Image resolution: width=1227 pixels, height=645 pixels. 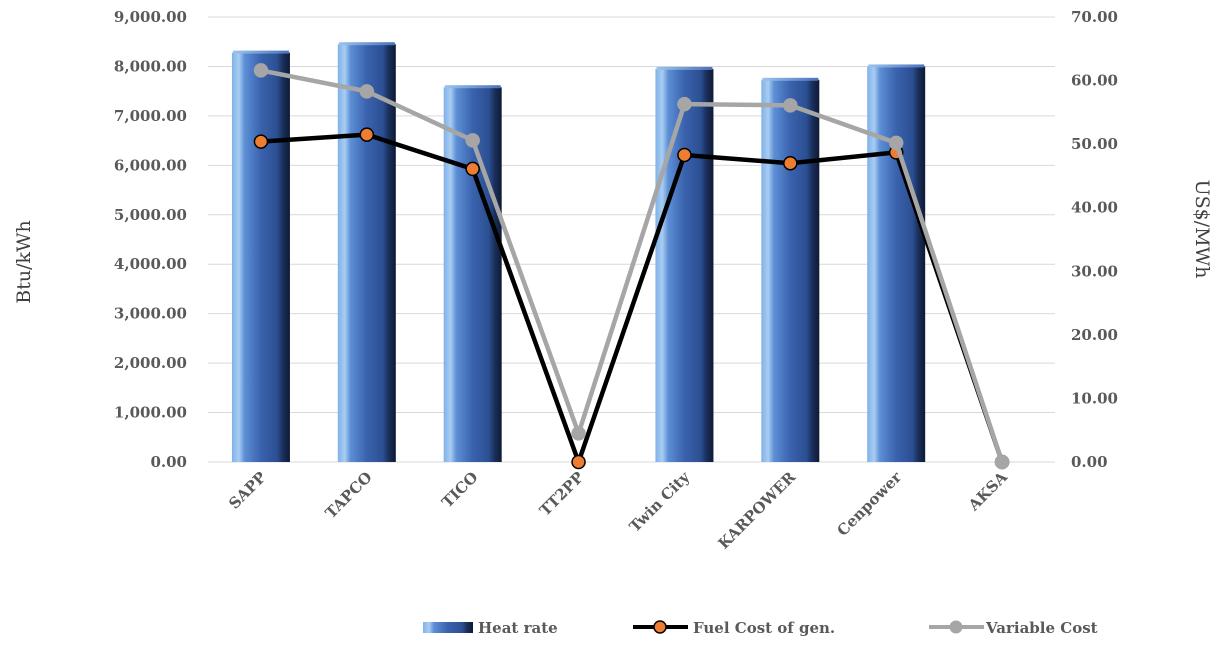 I want to click on left-tick-label: 4,000.00, so click(x=150, y=264).